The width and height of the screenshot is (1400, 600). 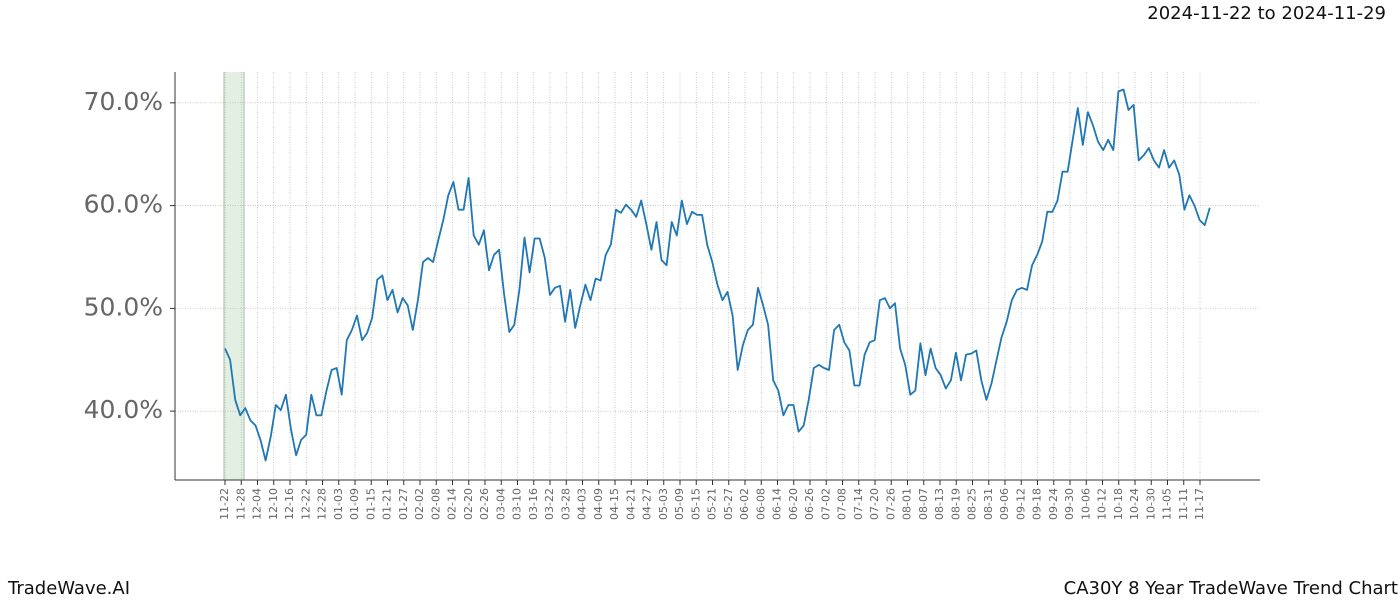 What do you see at coordinates (972, 504) in the screenshot?
I see `x-tick-label: 08-25` at bounding box center [972, 504].